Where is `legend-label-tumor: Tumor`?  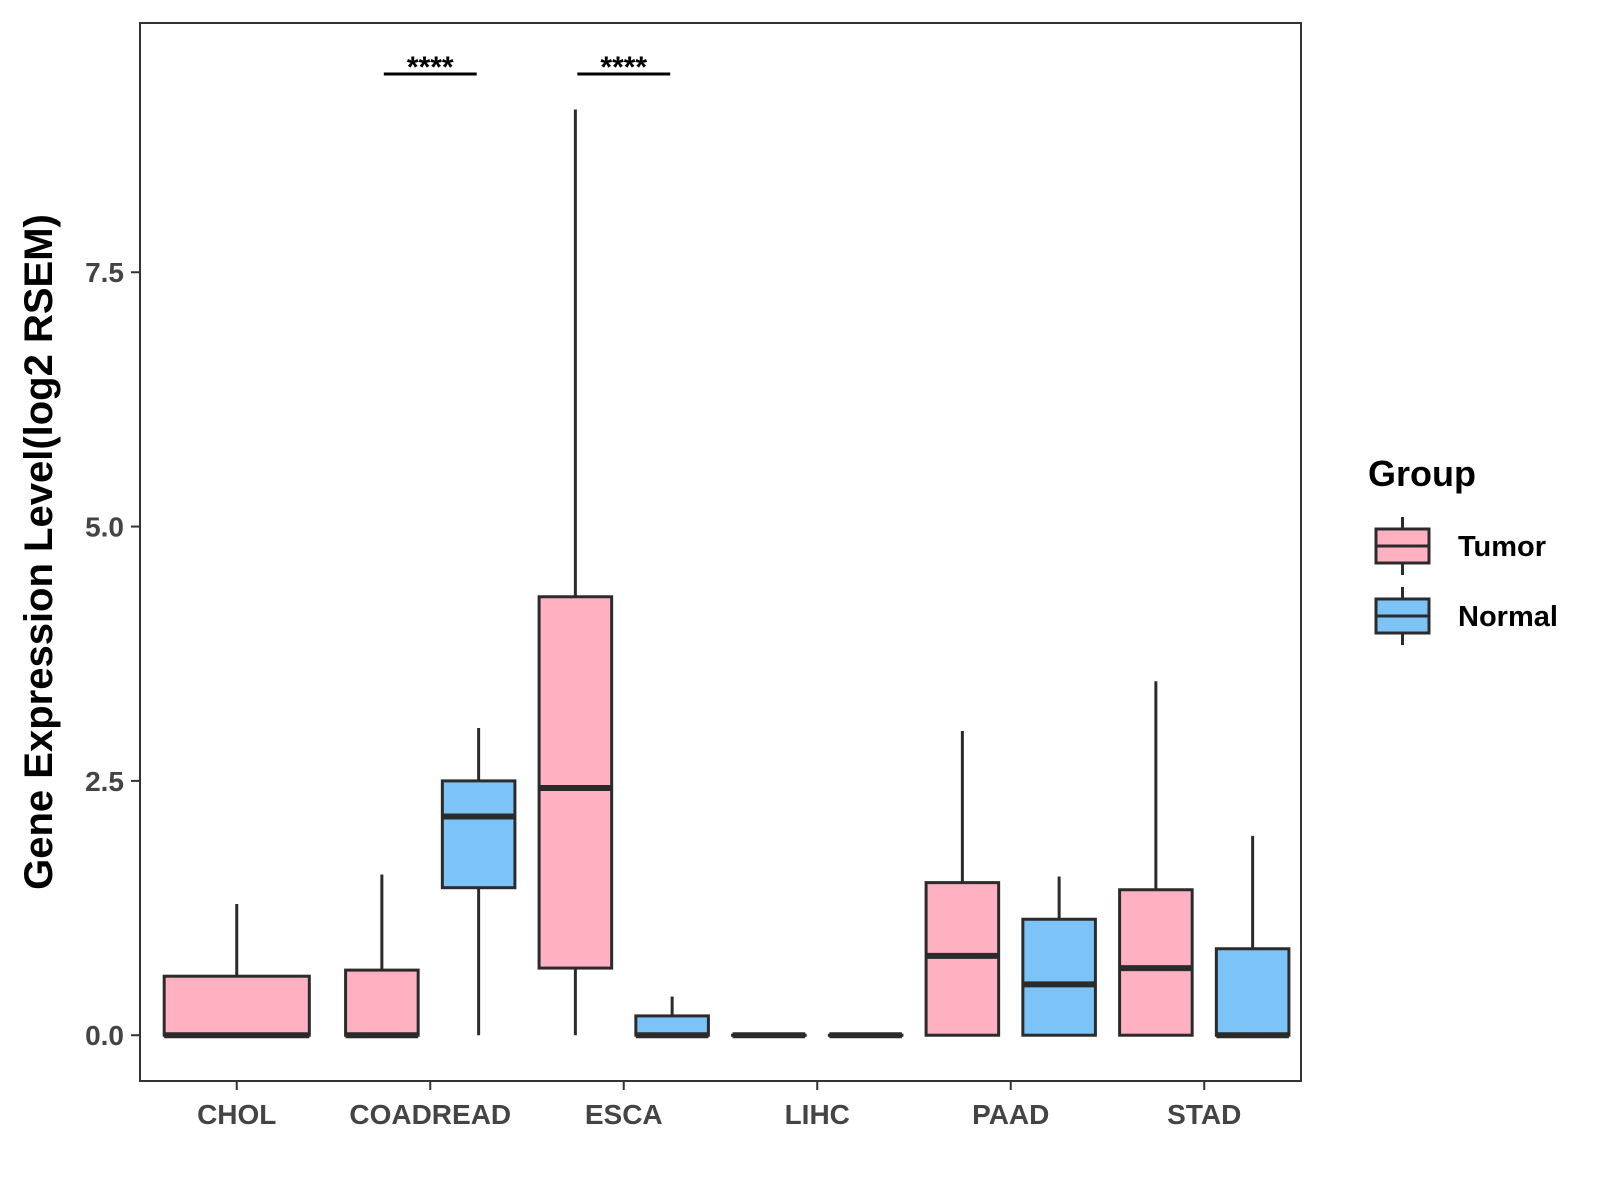 legend-label-tumor: Tumor is located at coordinates (1502, 547).